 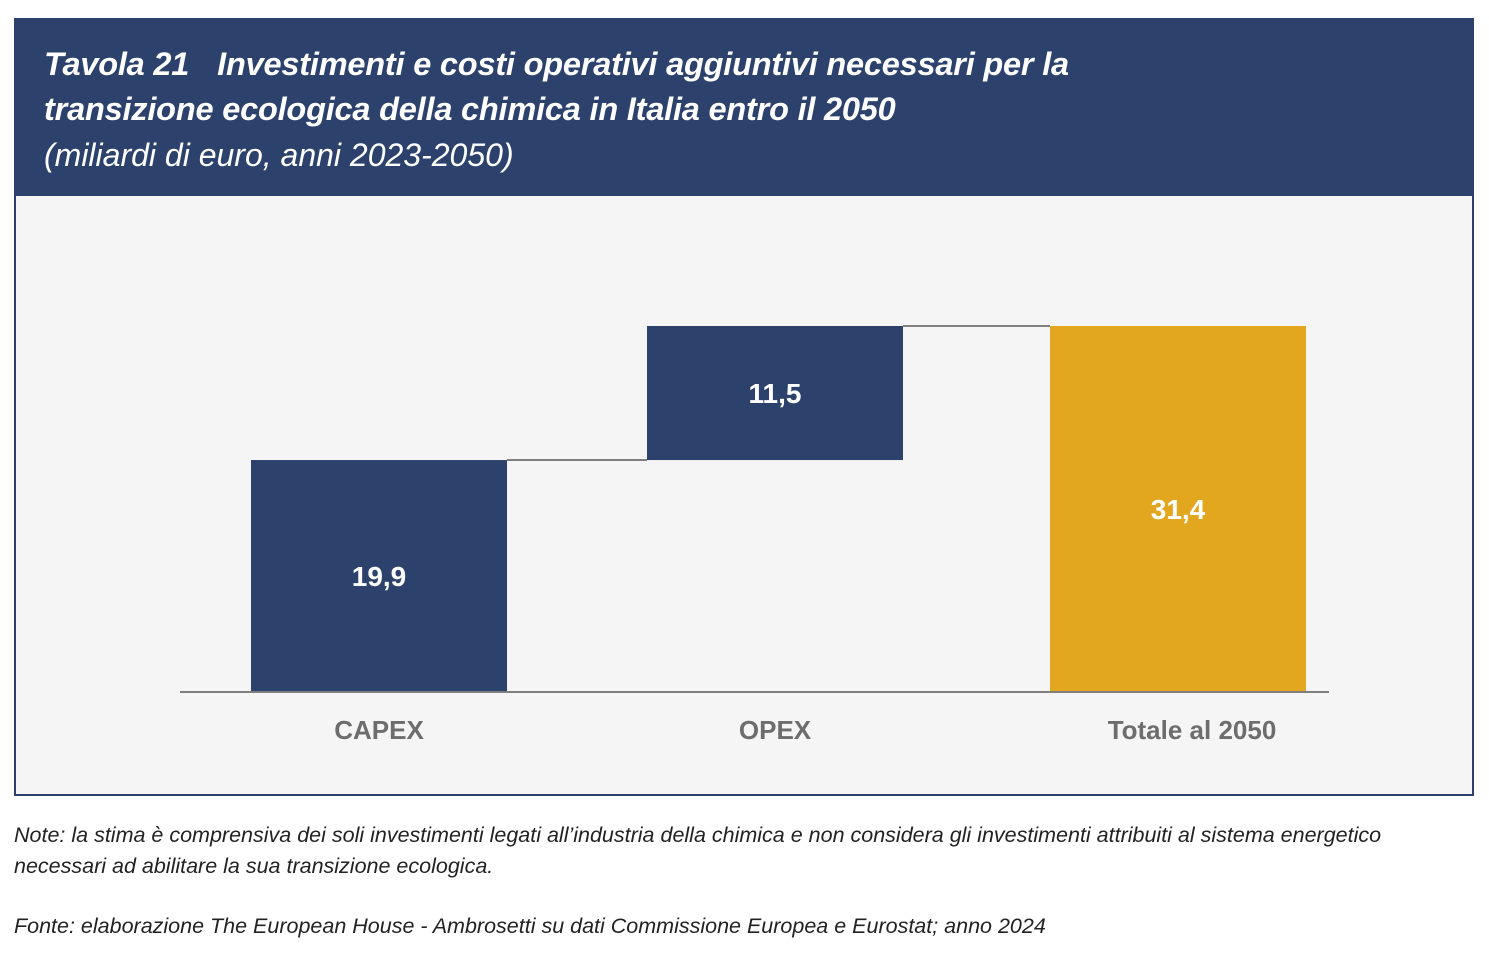 I want to click on bar-totale-al-2050, so click(x=1178, y=509).